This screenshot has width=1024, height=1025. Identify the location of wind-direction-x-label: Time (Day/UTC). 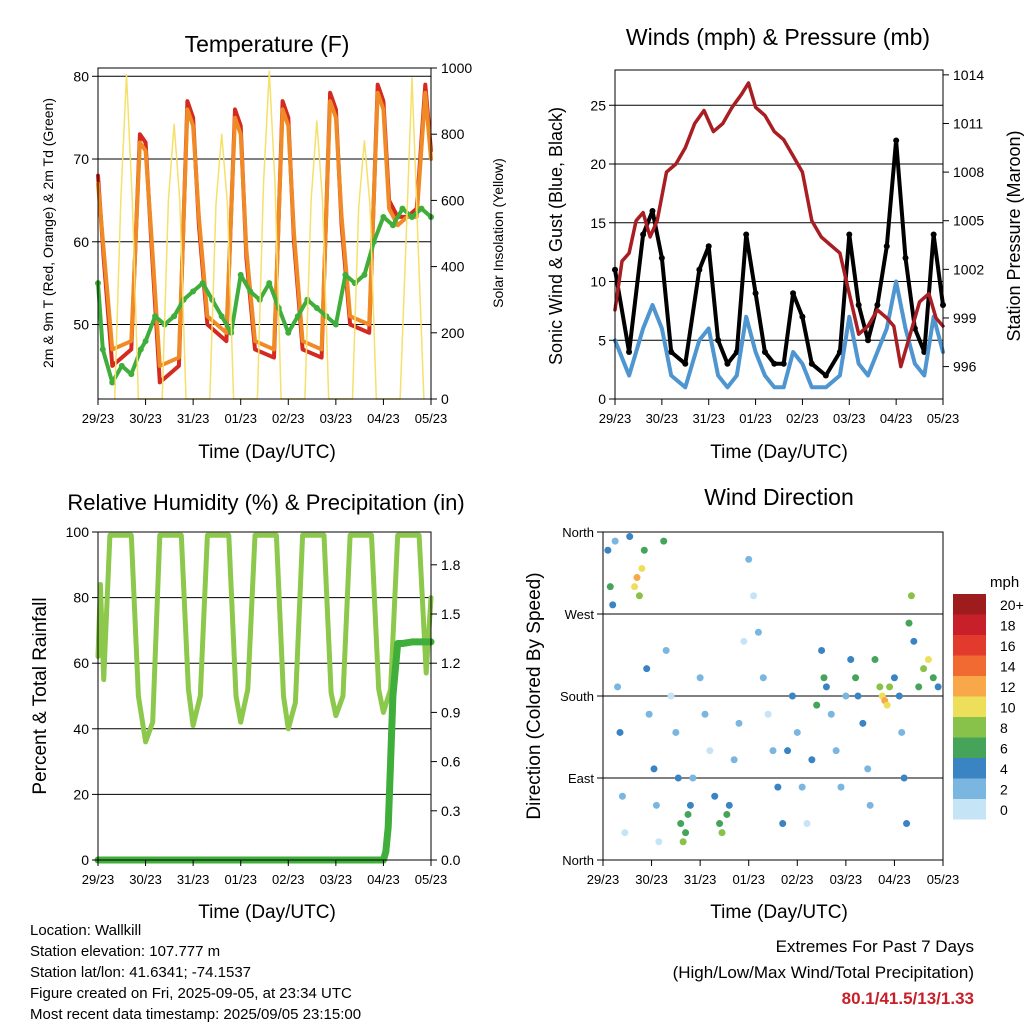
(779, 912).